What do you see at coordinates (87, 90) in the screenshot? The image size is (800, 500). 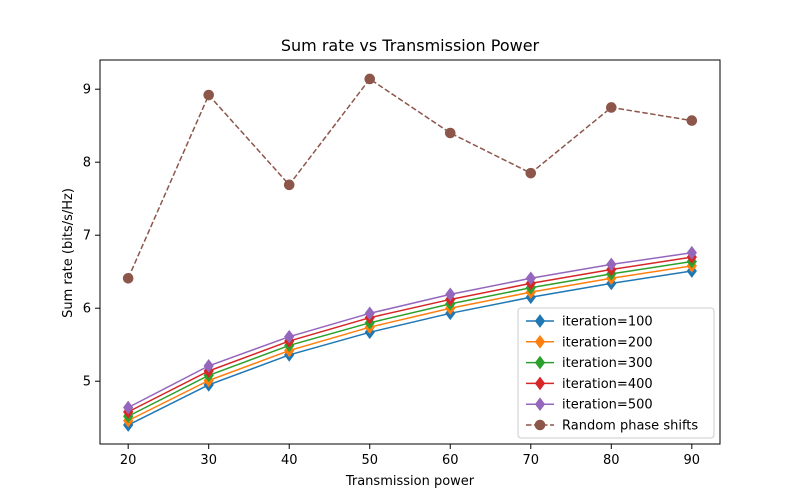 I see `y-tick-label: 9` at bounding box center [87, 90].